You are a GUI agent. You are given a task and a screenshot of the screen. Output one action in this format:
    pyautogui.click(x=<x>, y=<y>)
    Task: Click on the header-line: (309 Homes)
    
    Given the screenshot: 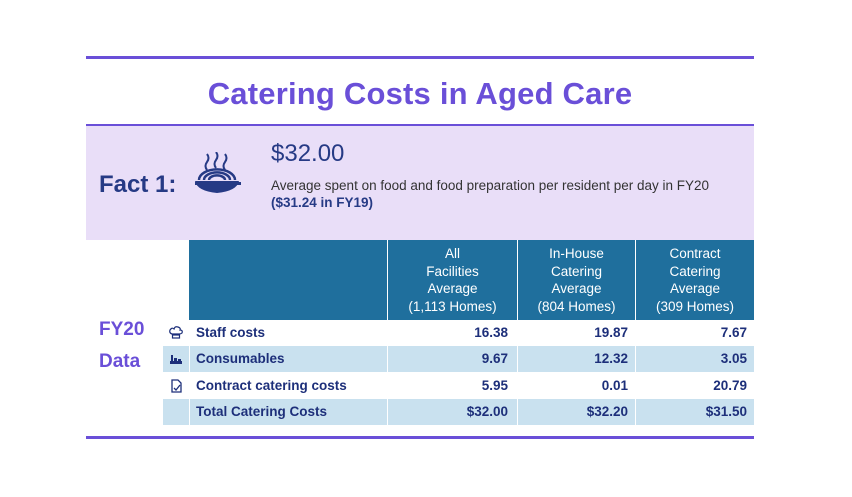 What is the action you would take?
    pyautogui.click(x=695, y=306)
    